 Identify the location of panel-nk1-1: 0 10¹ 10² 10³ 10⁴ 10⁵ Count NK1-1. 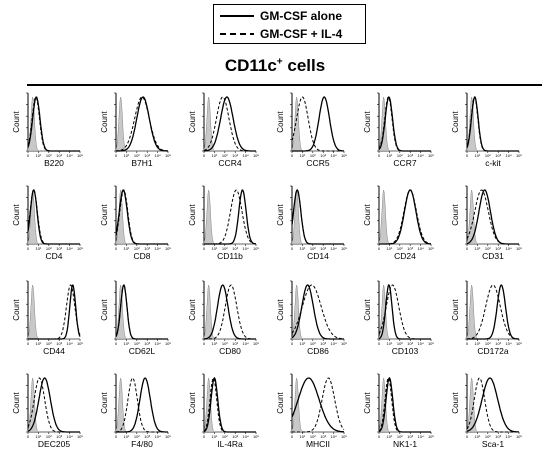
(398, 411).